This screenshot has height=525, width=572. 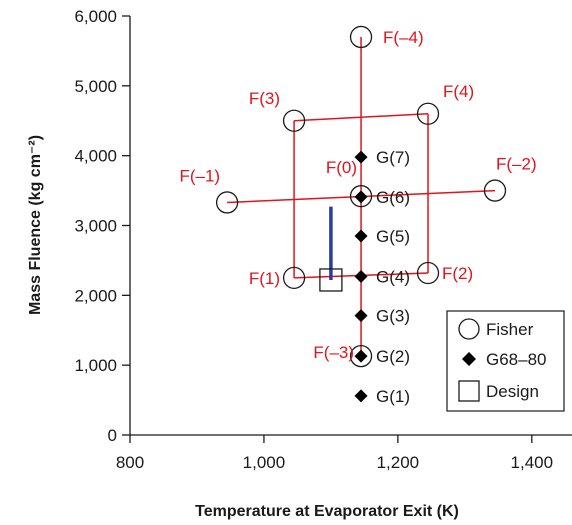 What do you see at coordinates (393, 316) in the screenshot?
I see `g68-point-label: G(3)` at bounding box center [393, 316].